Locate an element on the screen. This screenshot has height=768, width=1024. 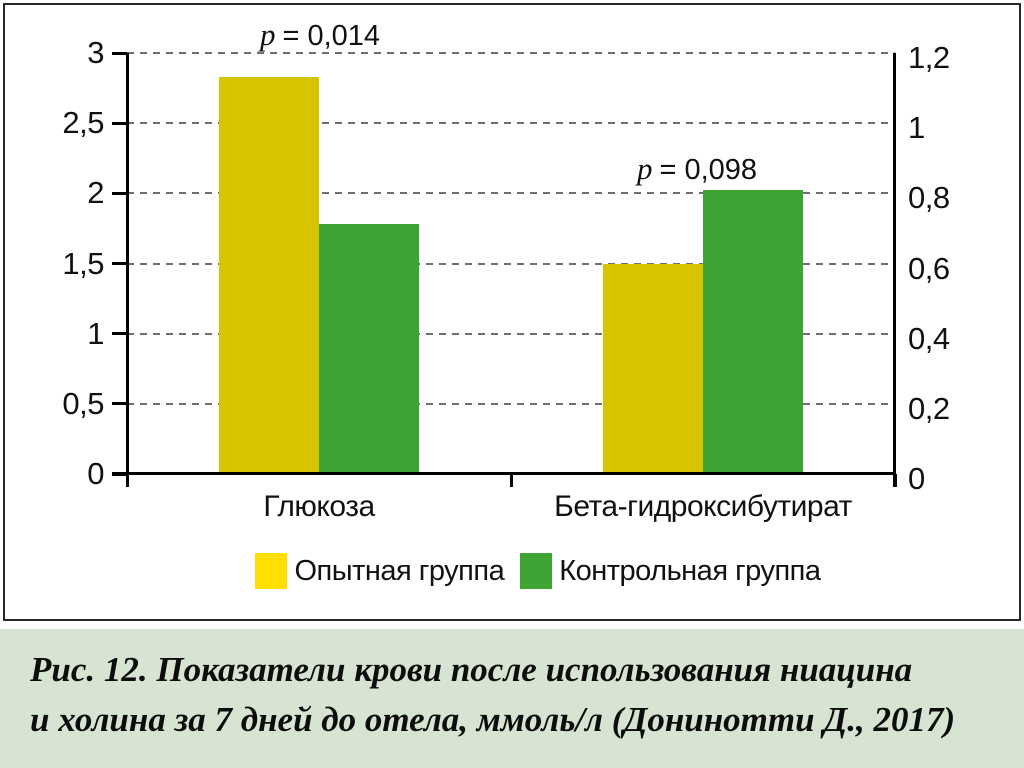
right-y-axis-line is located at coordinates (894, 270).